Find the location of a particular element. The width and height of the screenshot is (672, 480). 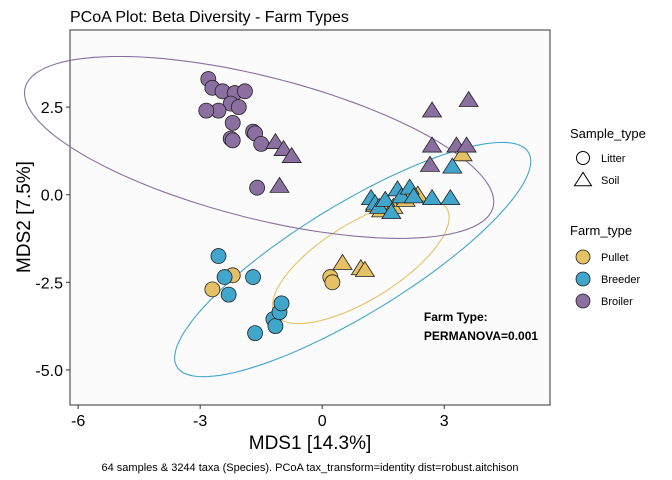

legend-shape-title: Sample_type is located at coordinates (608, 133).